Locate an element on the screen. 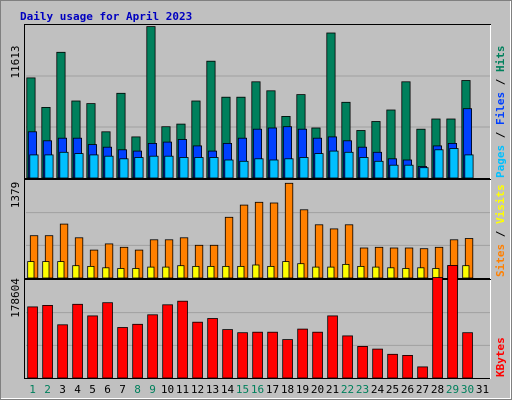 The width and height of the screenshot is (512, 400). visits-ymax-label: 1379 is located at coordinates (15, 195).